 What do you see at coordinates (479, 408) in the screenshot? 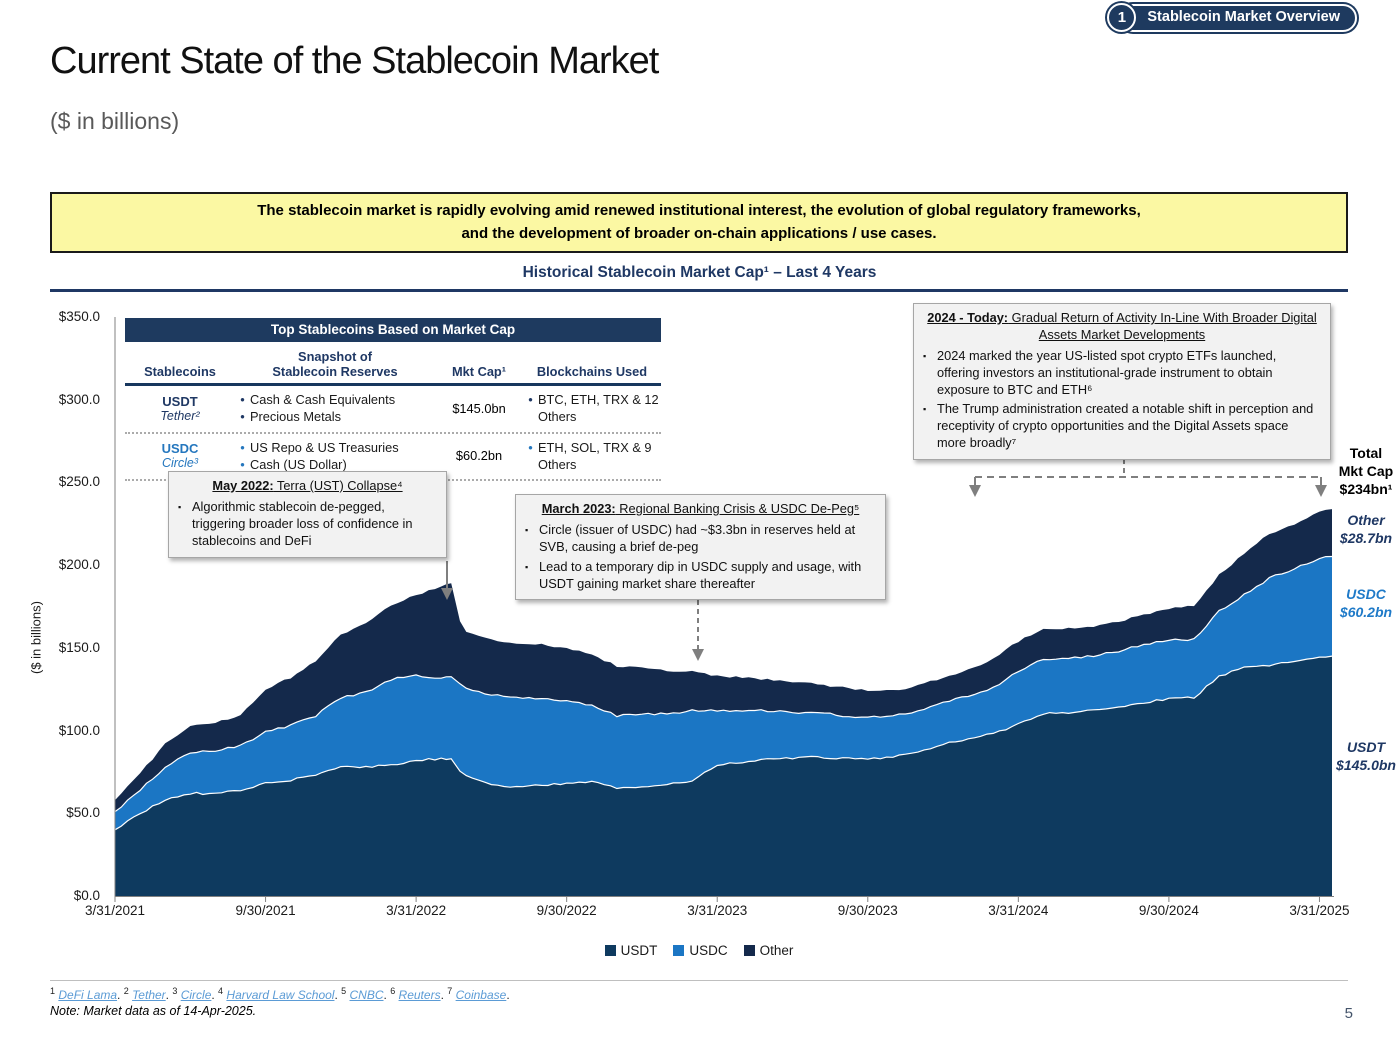
I see `mkt-cap-value: $145.0bn` at bounding box center [479, 408].